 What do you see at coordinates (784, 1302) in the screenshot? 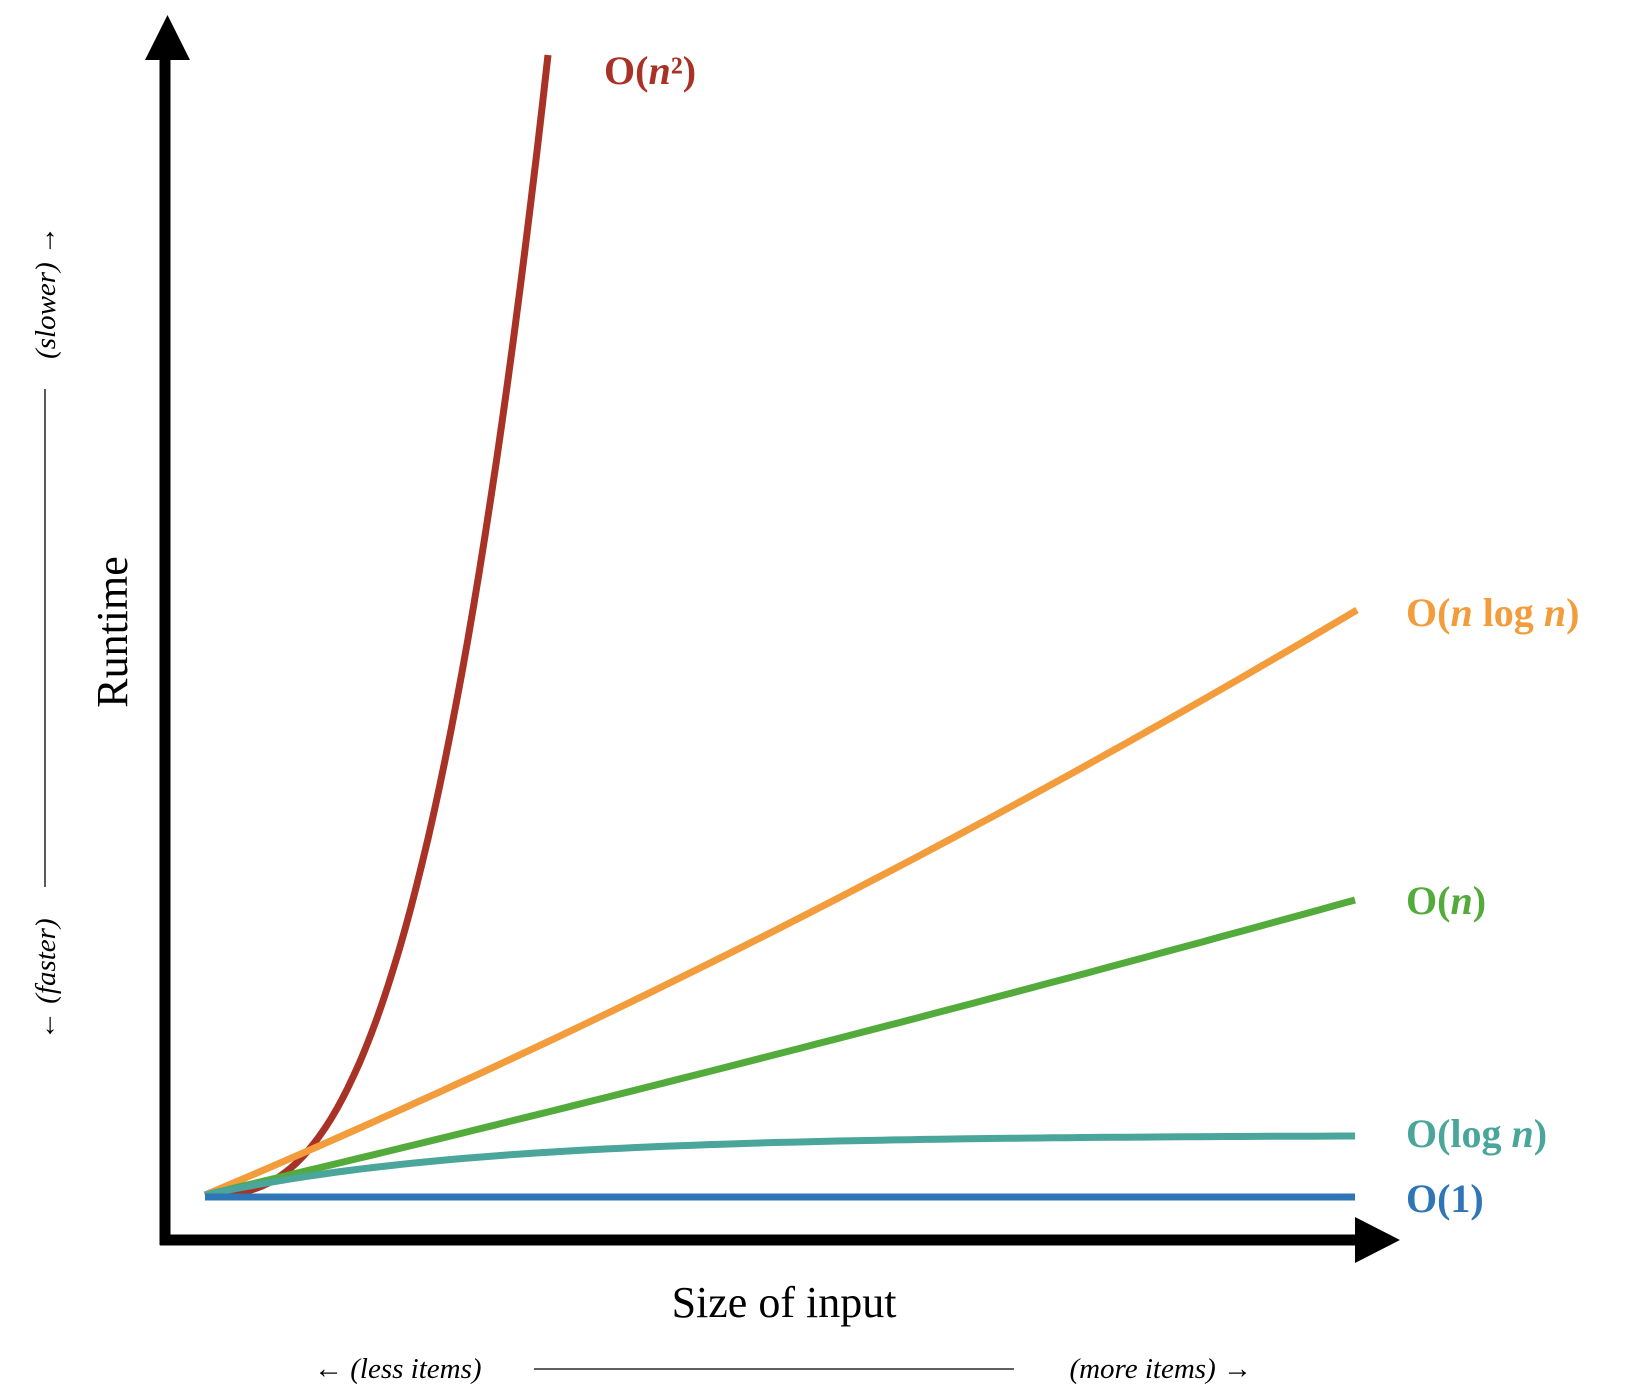
I see `x-axis-title: Size of input` at bounding box center [784, 1302].